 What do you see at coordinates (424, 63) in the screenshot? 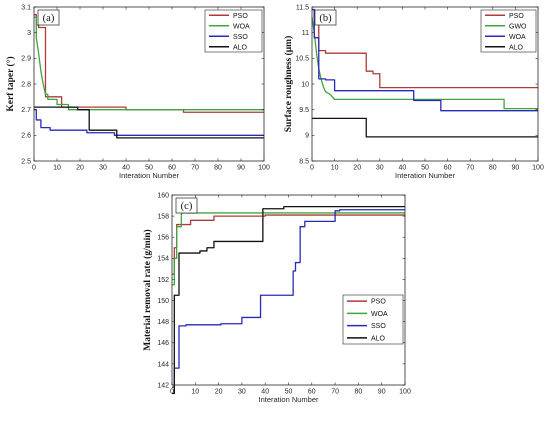
I see `series-line-gwo` at bounding box center [424, 63].